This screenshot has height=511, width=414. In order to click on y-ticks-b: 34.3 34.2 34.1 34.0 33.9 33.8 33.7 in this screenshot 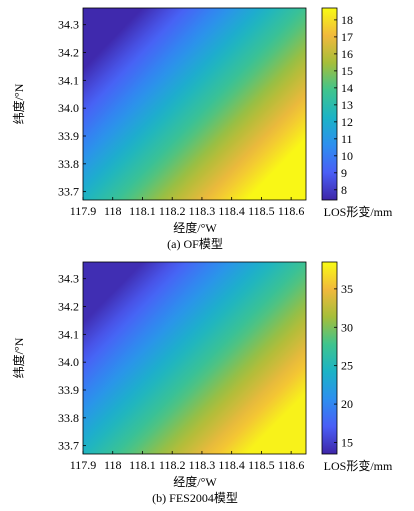, I will do `click(72, 362)`.